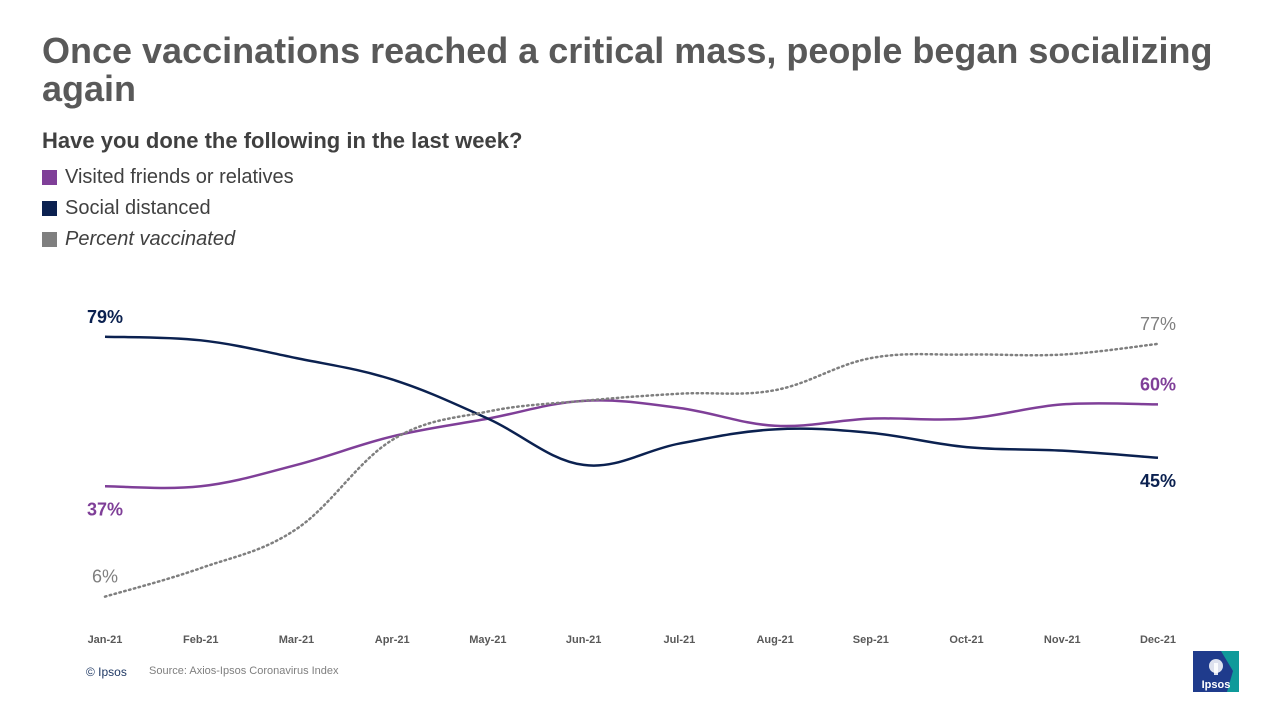 This screenshot has width=1280, height=720. I want to click on legend-item-distanced: Social distanced, so click(168, 208).